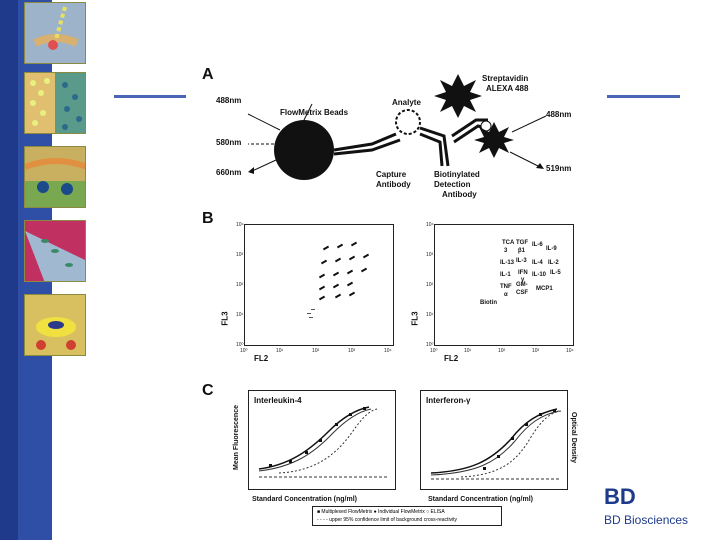 The width and height of the screenshot is (720, 540). I want to click on b-left-x-tick-0: 10⁰, so click(244, 351).